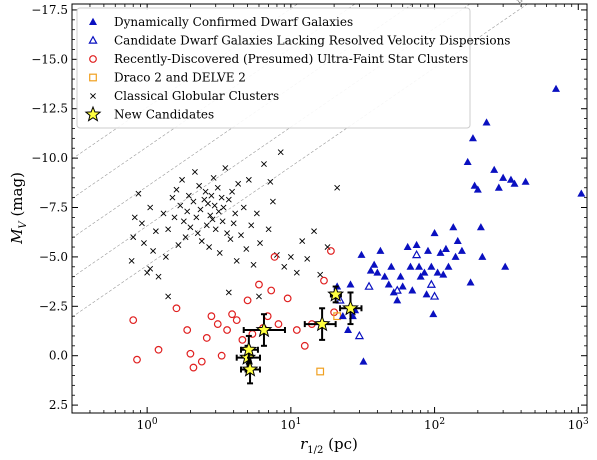 This screenshot has width=597, height=460. I want to click on x-tick-label: 10¹, so click(290, 424).